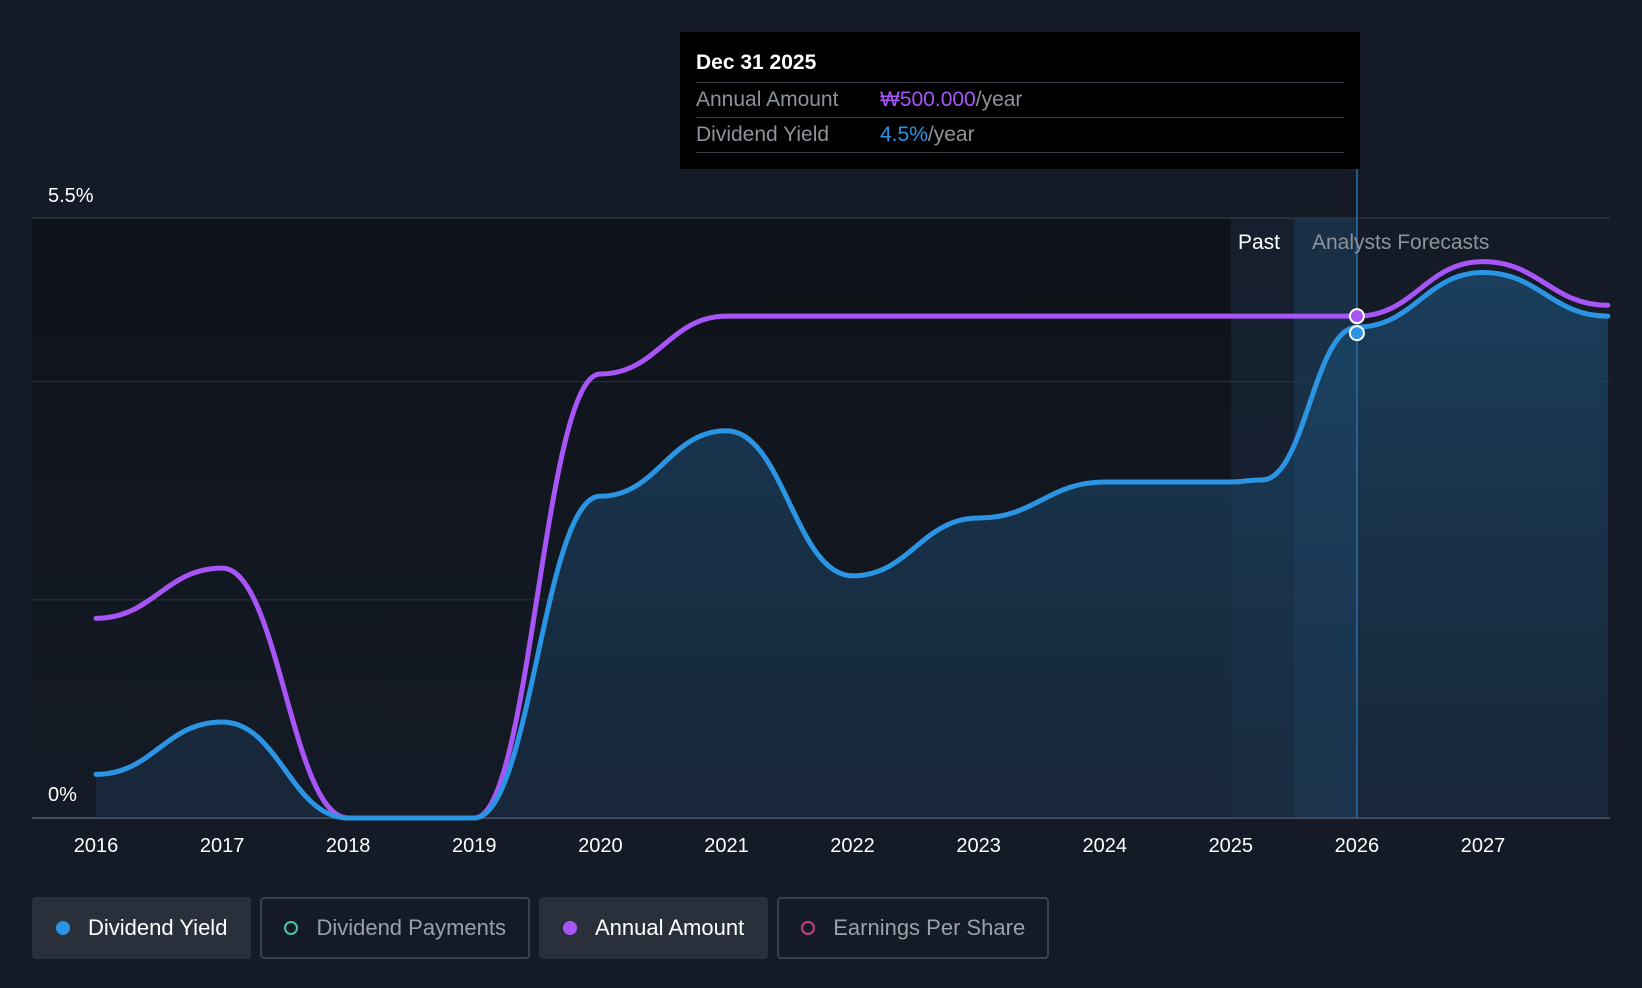 The image size is (1642, 988). I want to click on x-tick-label: 2020, so click(600, 846).